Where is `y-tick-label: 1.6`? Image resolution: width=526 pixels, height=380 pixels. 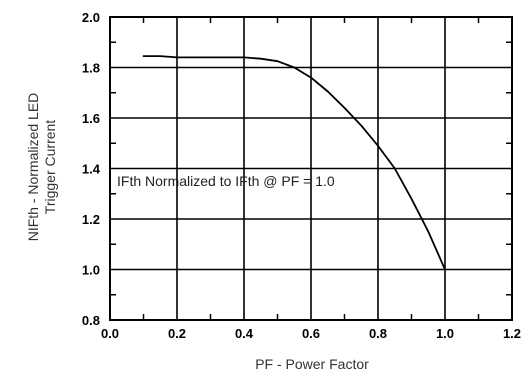
y-tick-label: 1.6 is located at coordinates (91, 118).